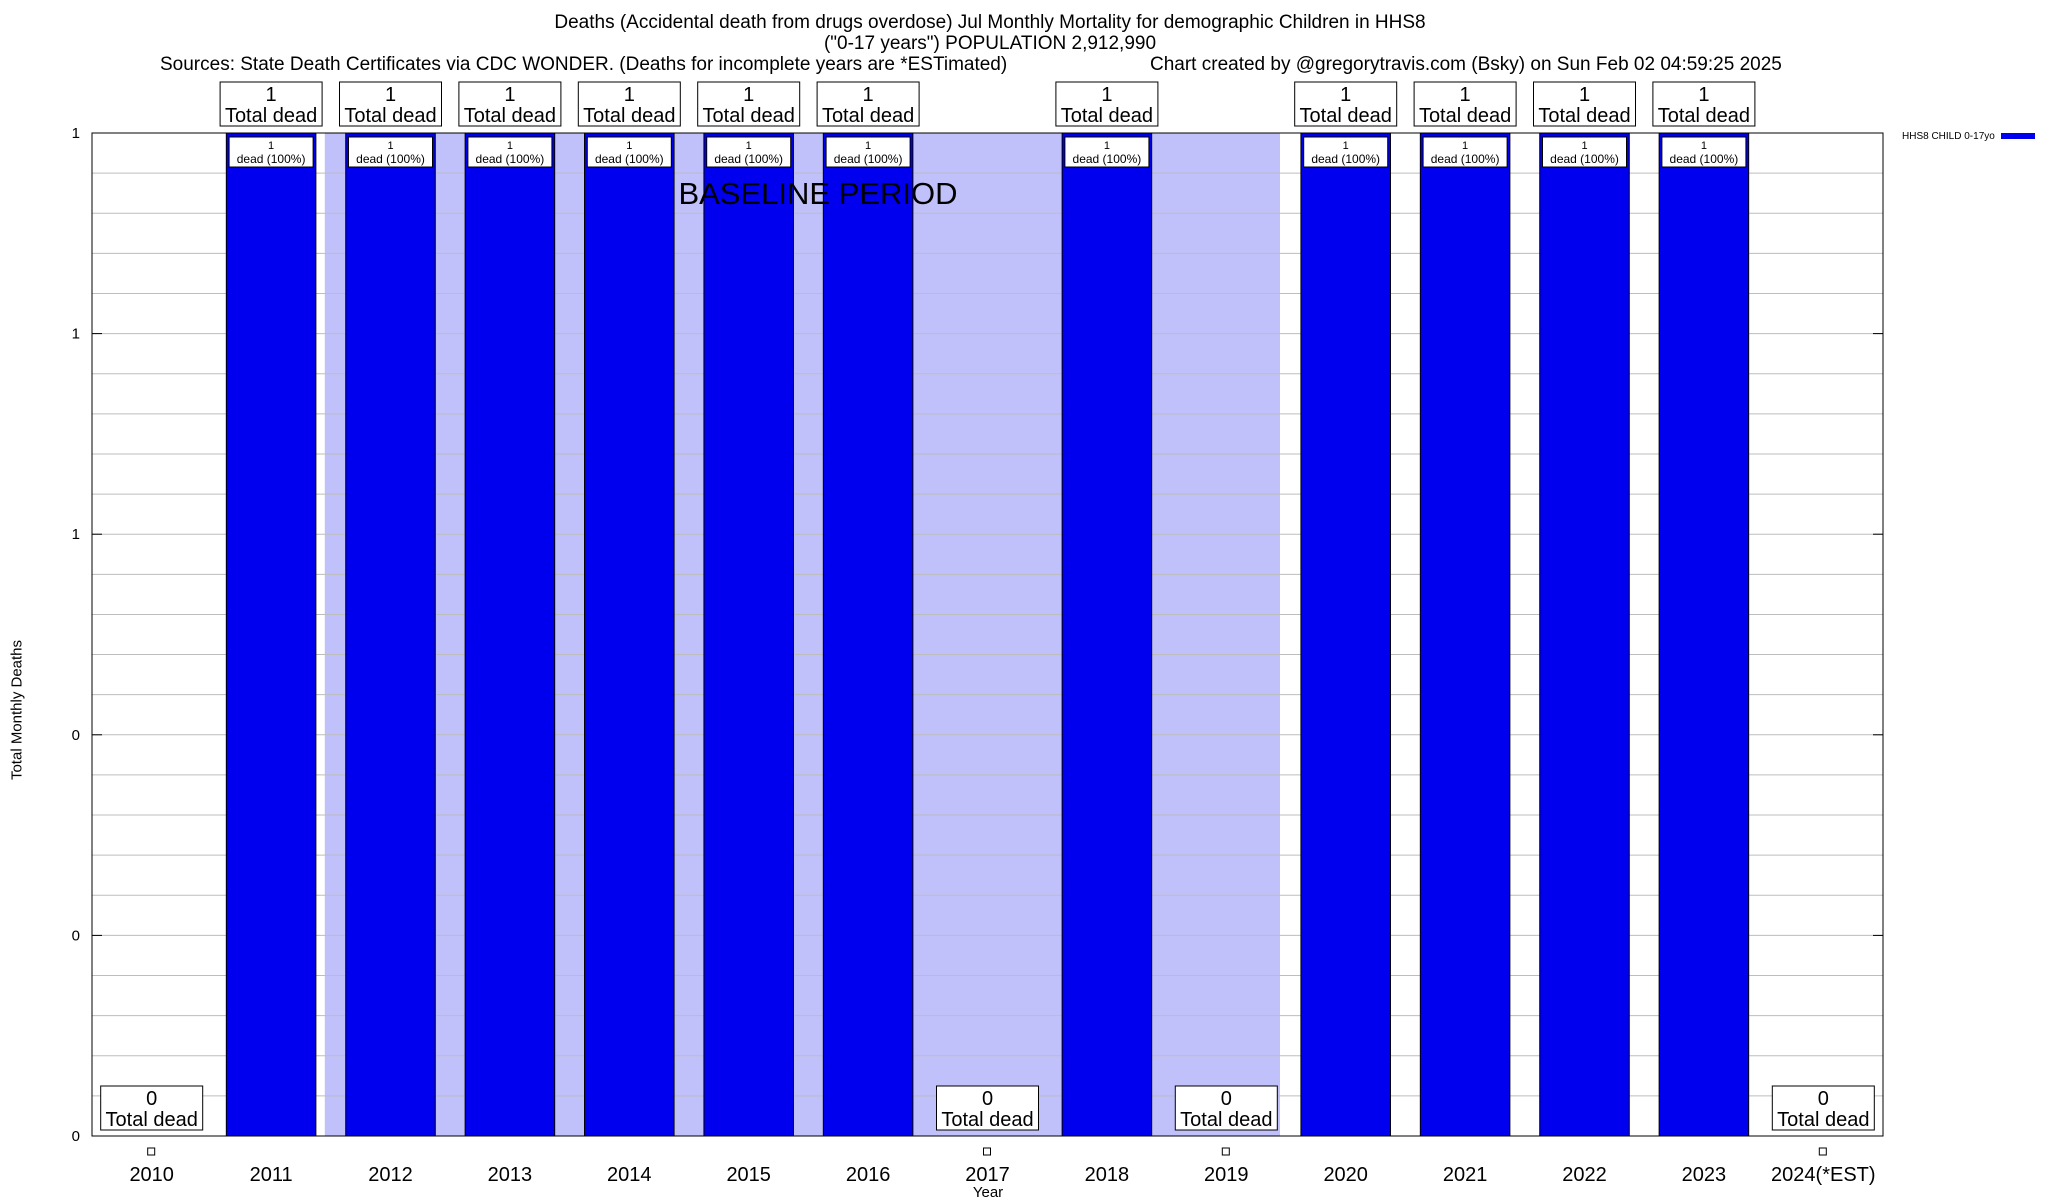 This screenshot has height=1201, width=2048. Describe the element at coordinates (510, 1175) in the screenshot. I see `x-tick-label: 2013` at that location.